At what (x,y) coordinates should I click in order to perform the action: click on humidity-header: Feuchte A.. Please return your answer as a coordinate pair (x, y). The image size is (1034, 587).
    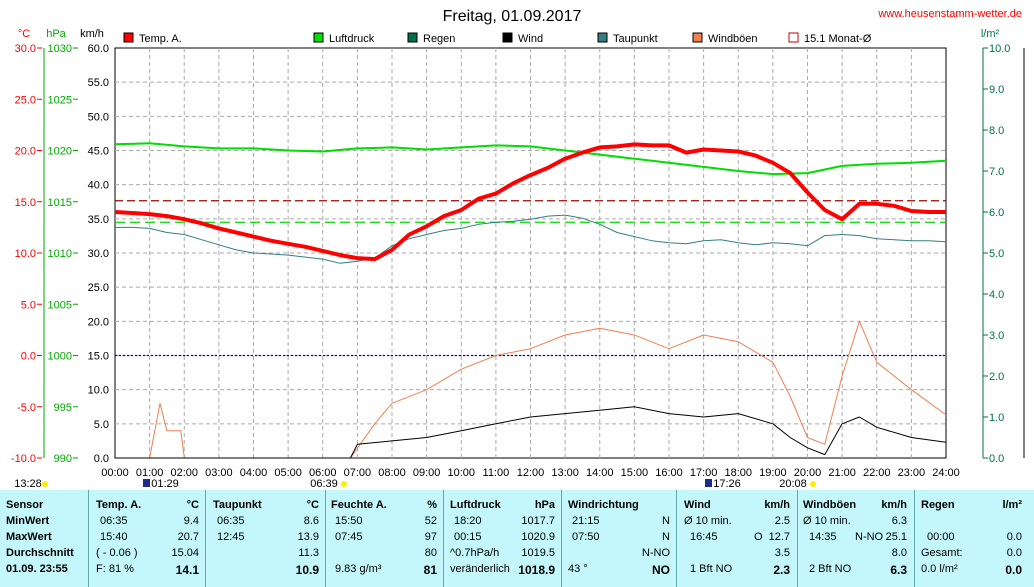
    Looking at the image, I should click on (359, 505).